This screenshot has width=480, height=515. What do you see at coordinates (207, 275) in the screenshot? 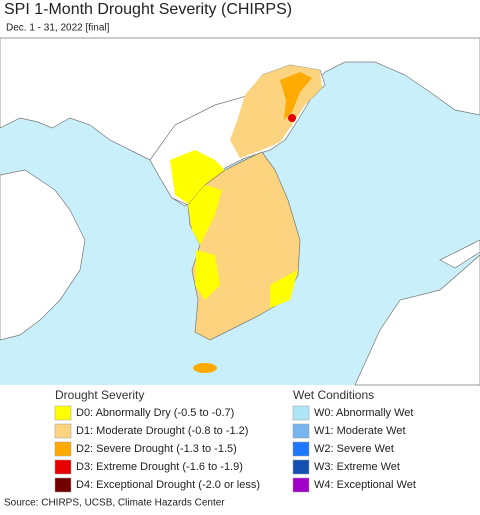
I see `drought-d0-southwest` at bounding box center [207, 275].